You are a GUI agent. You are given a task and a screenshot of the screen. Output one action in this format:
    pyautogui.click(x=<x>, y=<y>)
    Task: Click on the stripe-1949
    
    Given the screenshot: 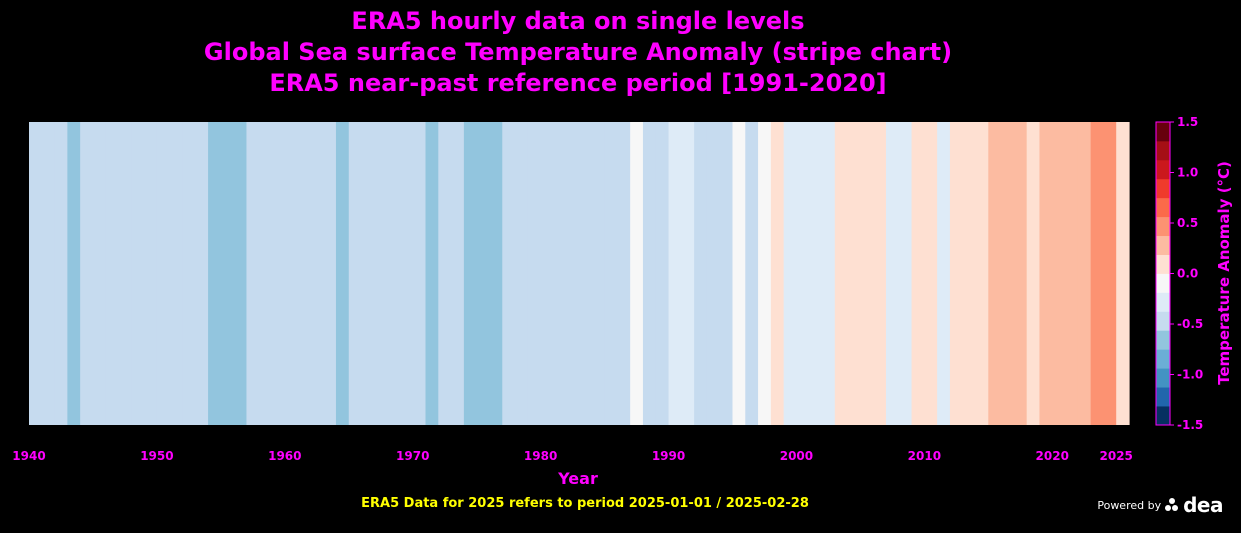 What is the action you would take?
    pyautogui.click(x=151, y=273)
    